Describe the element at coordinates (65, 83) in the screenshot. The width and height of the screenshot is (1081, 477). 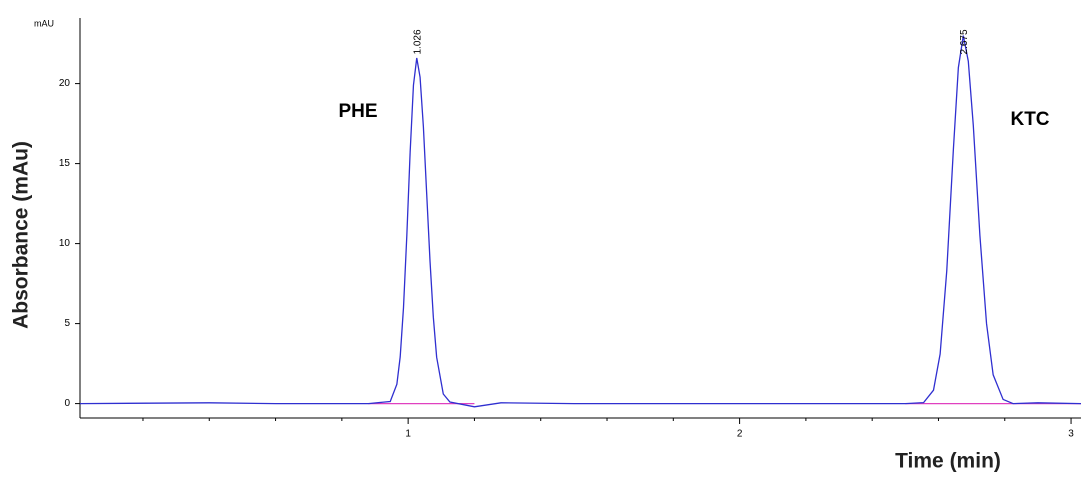
I see `y-tick-label: 20` at that location.